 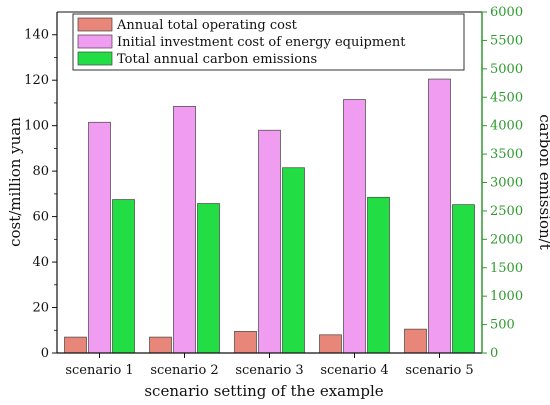 What do you see at coordinates (506, 40) in the screenshot?
I see `y-tick-label-right: 5500` at bounding box center [506, 40].